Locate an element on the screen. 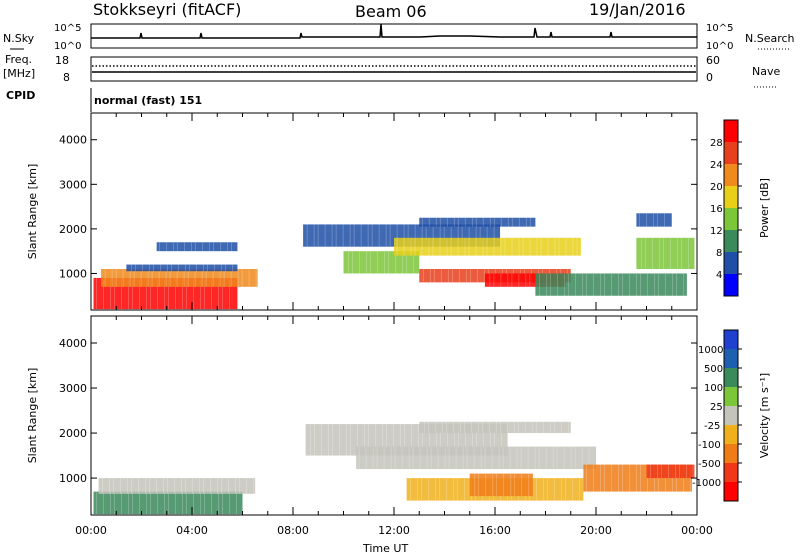 The image size is (800, 554). colorbar-tick-label: 100 is located at coordinates (713, 388).